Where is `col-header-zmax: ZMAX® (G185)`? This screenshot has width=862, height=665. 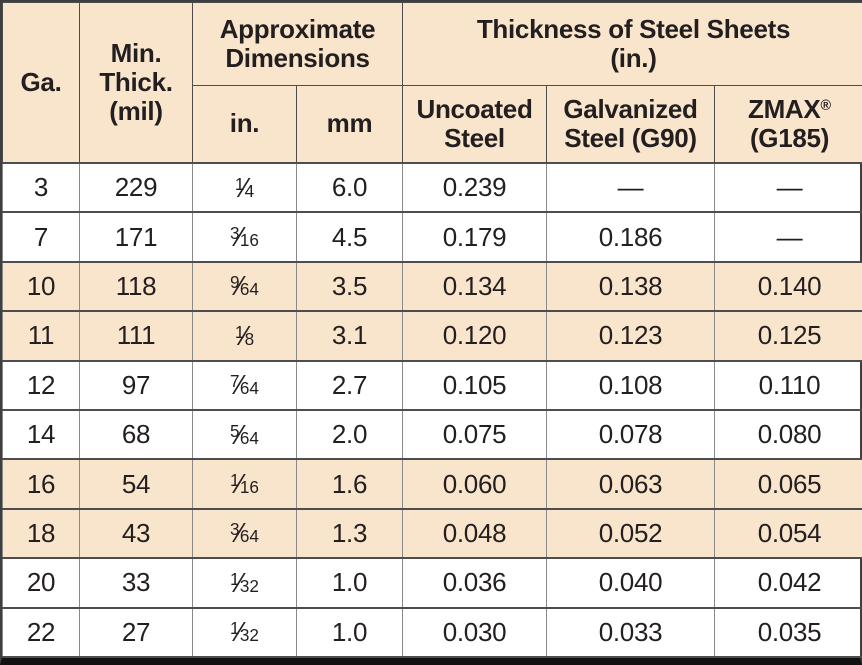
col-header-zmax: ZMAX® (G185) is located at coordinates (788, 124).